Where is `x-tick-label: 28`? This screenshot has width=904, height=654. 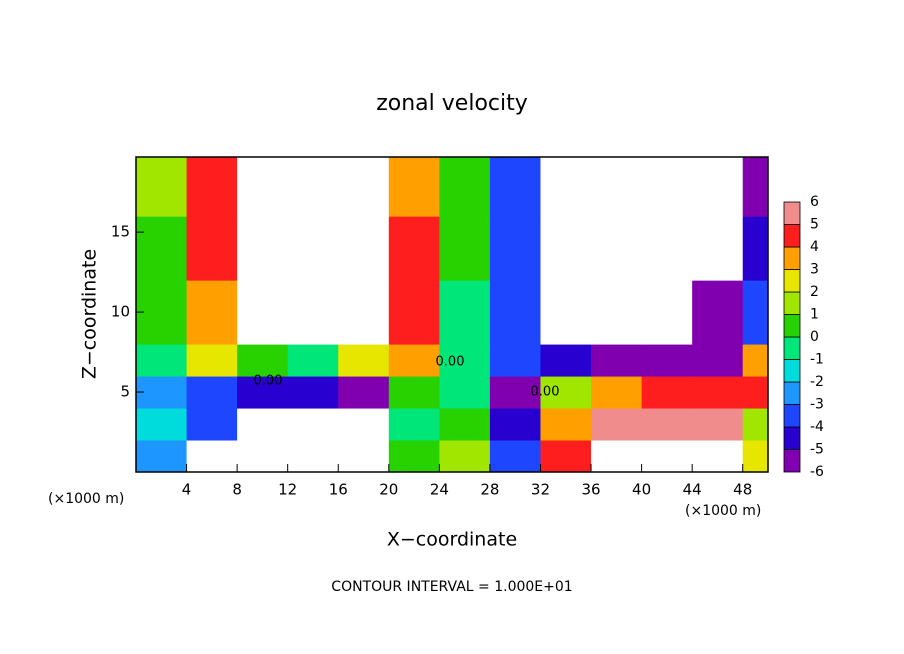 x-tick-label: 28 is located at coordinates (489, 490).